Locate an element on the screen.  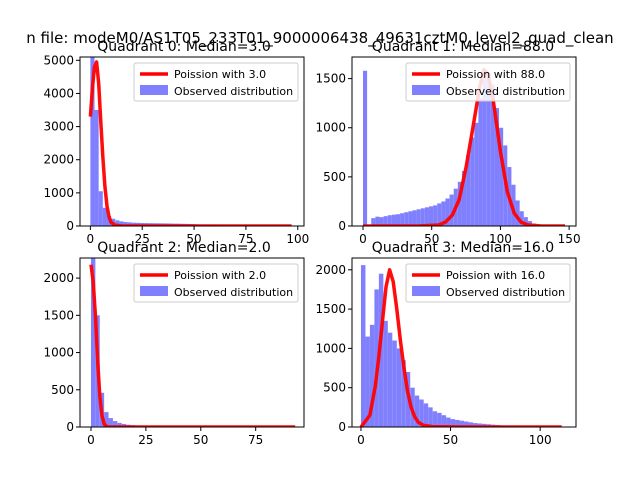
quadrant-1-data is located at coordinates (463, 147).